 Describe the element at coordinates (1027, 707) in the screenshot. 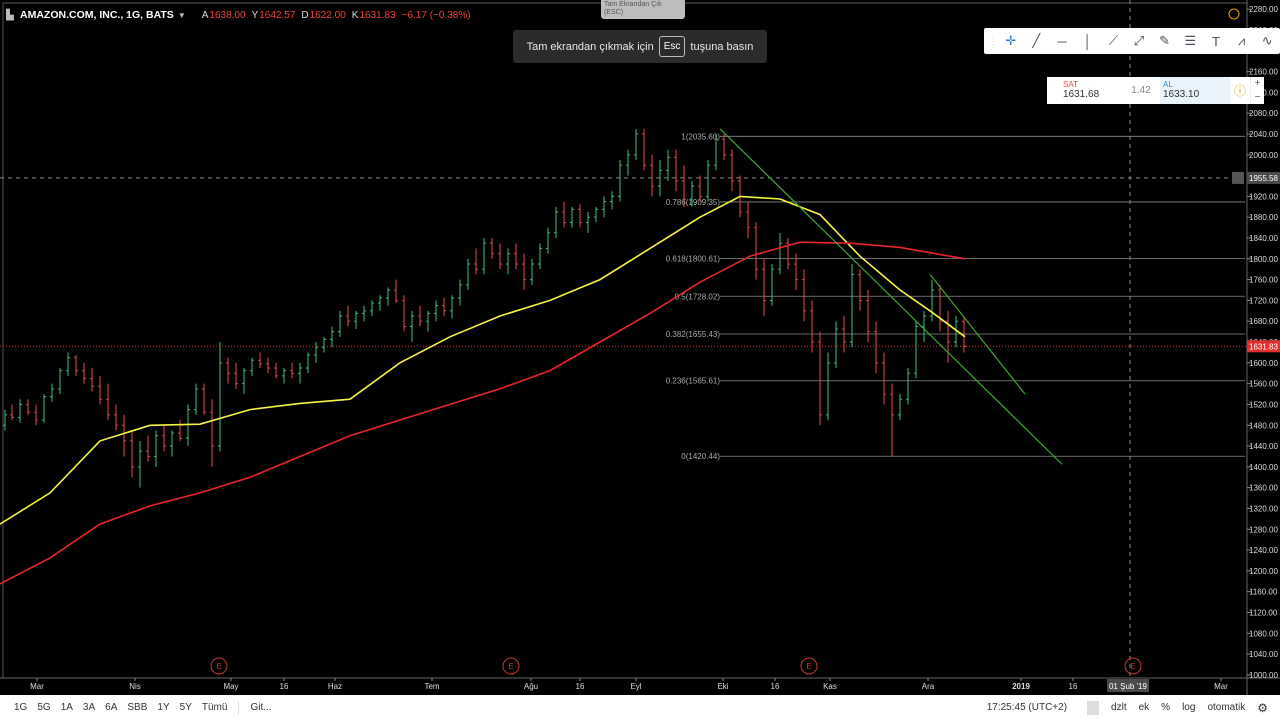

I see `clock: 17:25:45 (UTC+2)` at that location.